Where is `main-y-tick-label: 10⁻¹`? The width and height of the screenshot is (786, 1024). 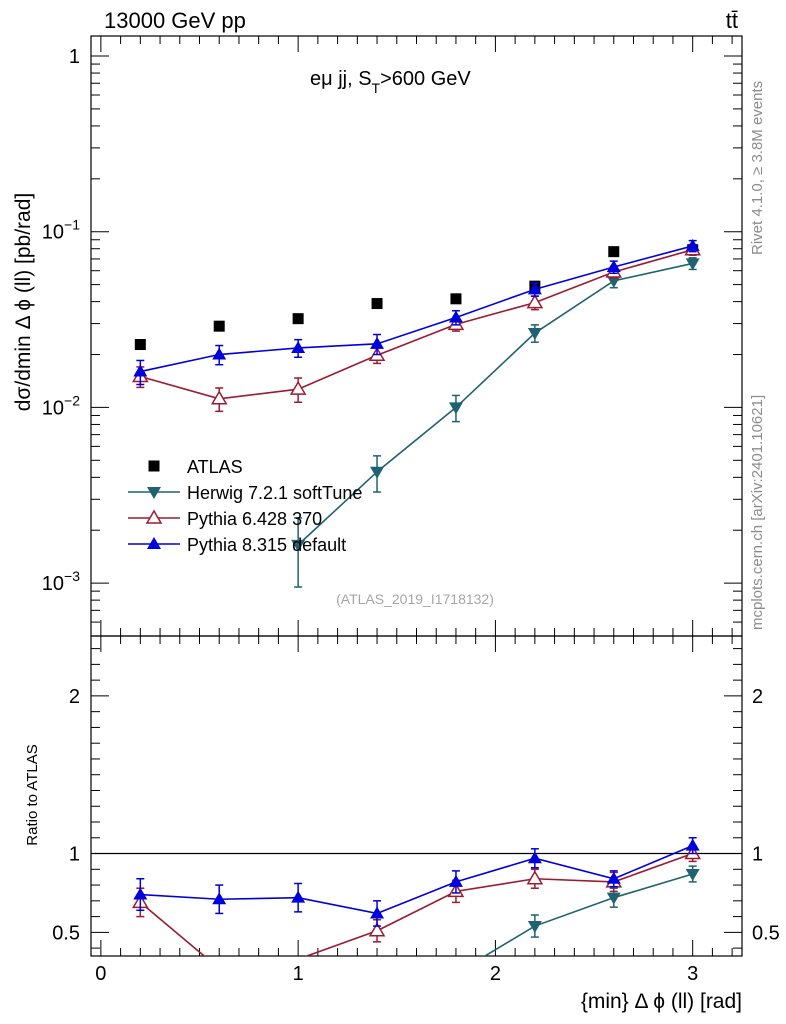
main-y-tick-label: 10⁻¹ is located at coordinates (61, 230).